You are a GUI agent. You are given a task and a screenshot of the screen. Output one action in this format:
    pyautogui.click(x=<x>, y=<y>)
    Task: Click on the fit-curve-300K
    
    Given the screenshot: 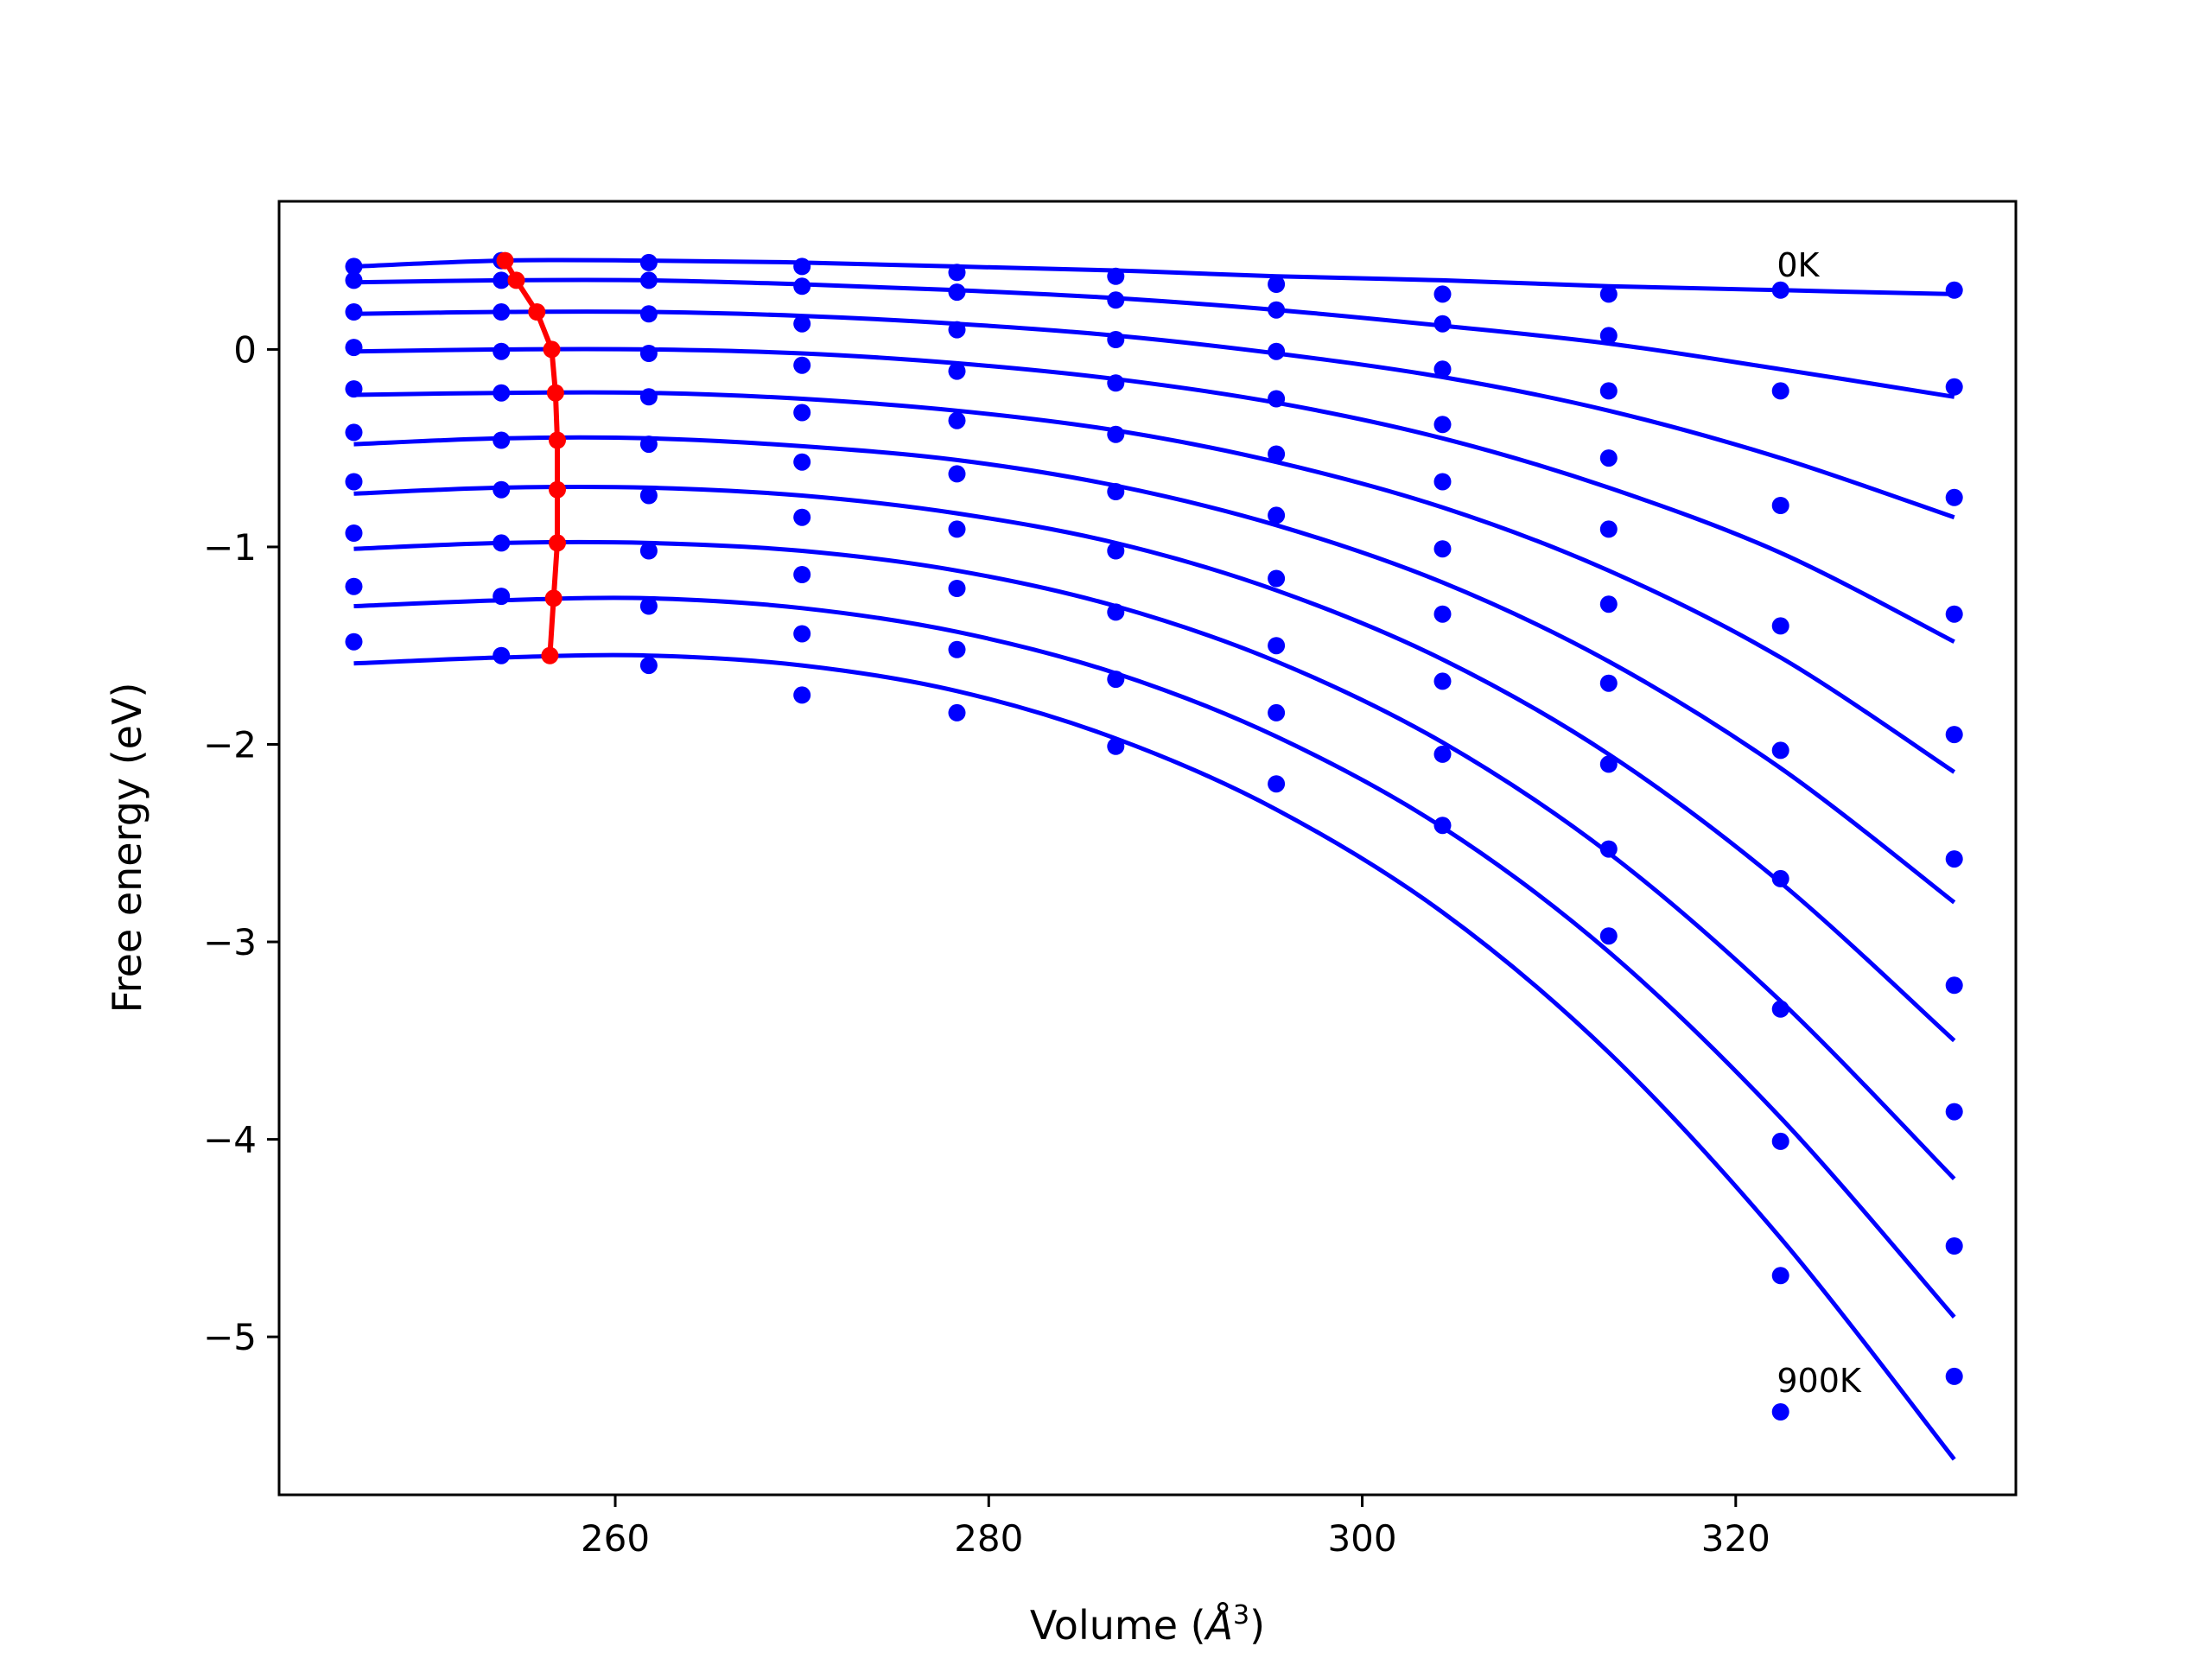 What is the action you would take?
    pyautogui.click(x=1154, y=495)
    